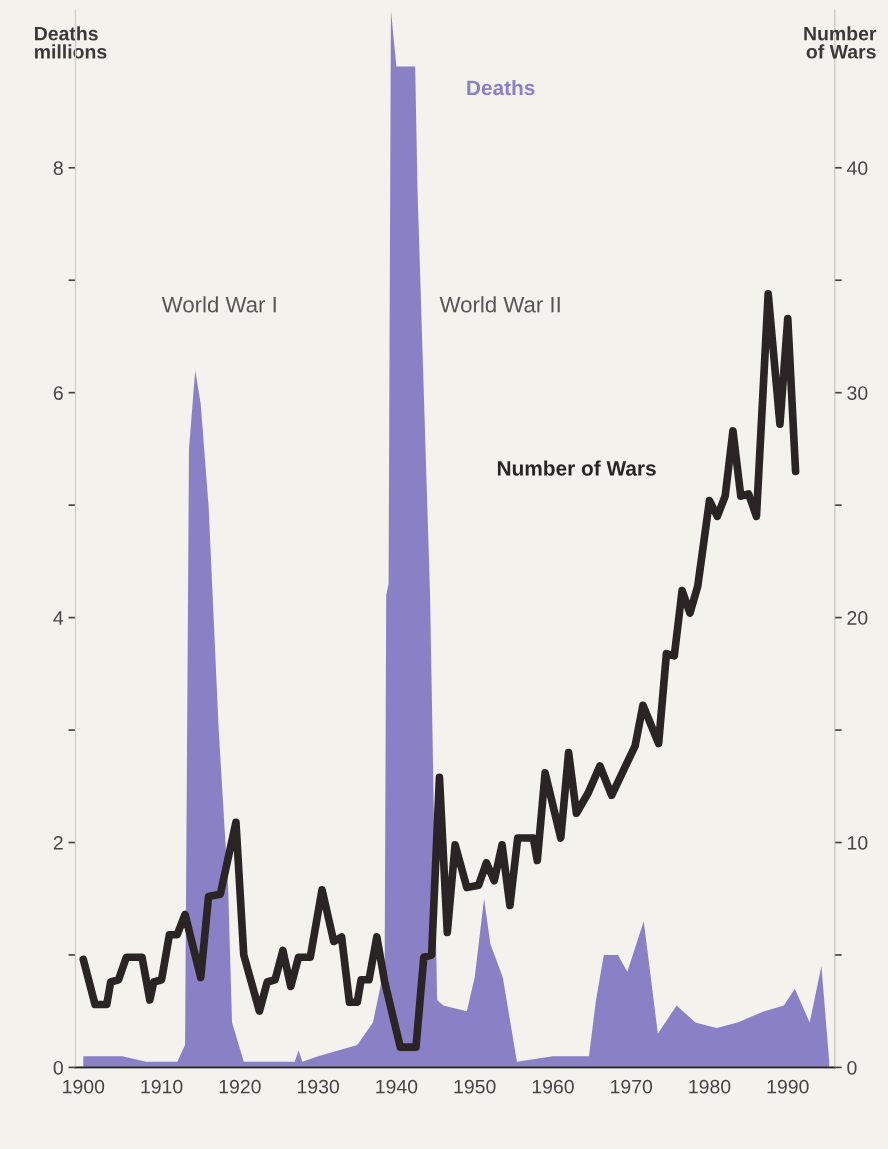 The image size is (888, 1149). What do you see at coordinates (318, 1086) in the screenshot?
I see `x-tick-label: 1930` at bounding box center [318, 1086].